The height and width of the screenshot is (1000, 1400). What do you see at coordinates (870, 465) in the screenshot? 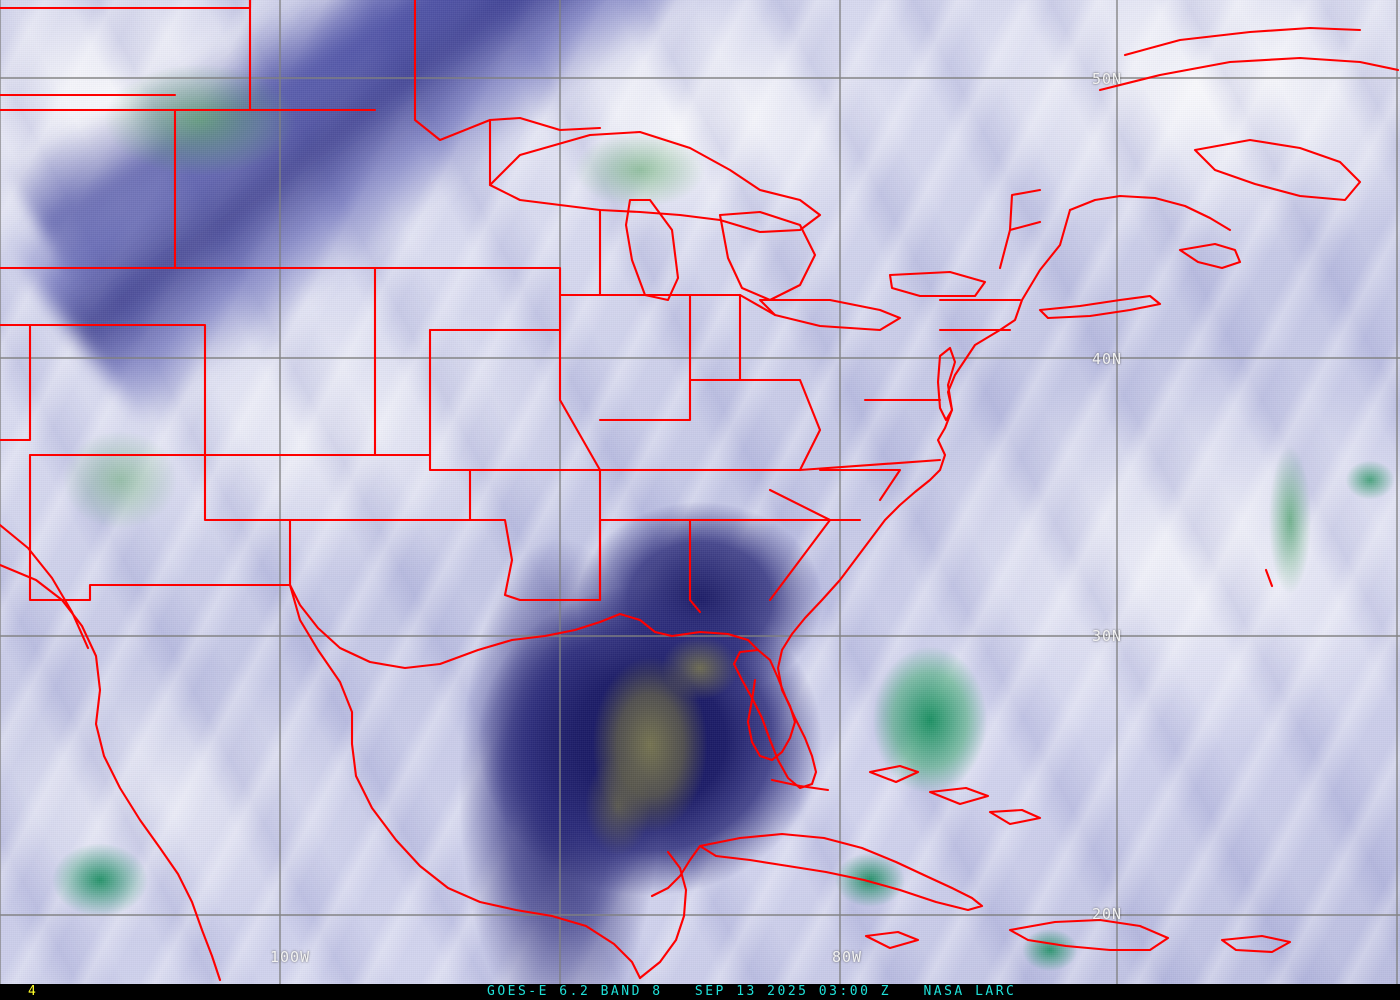
I see `state-line-nc-va` at bounding box center [870, 465].